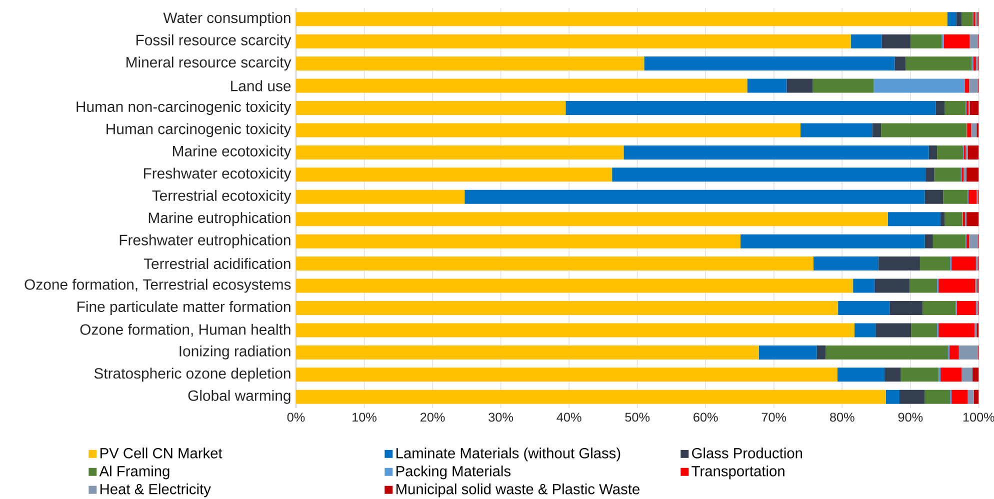 The width and height of the screenshot is (994, 499). I want to click on legend-label: Transportation, so click(738, 473).